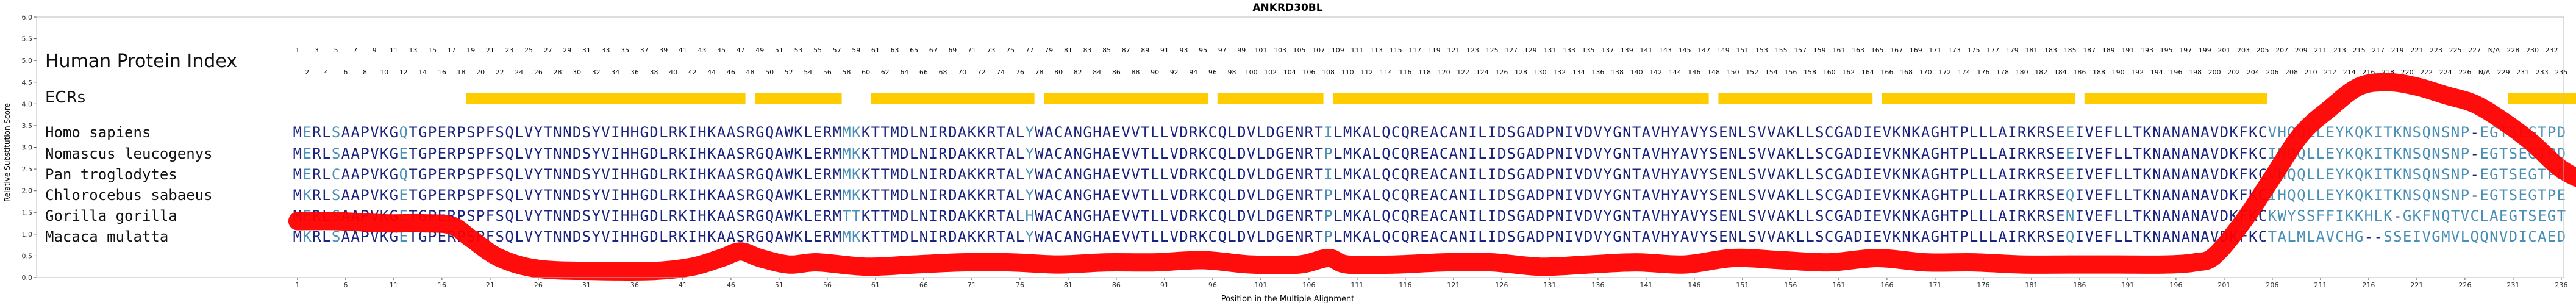  What do you see at coordinates (1512, 50) in the screenshot?
I see `index-number-top: 127` at bounding box center [1512, 50].